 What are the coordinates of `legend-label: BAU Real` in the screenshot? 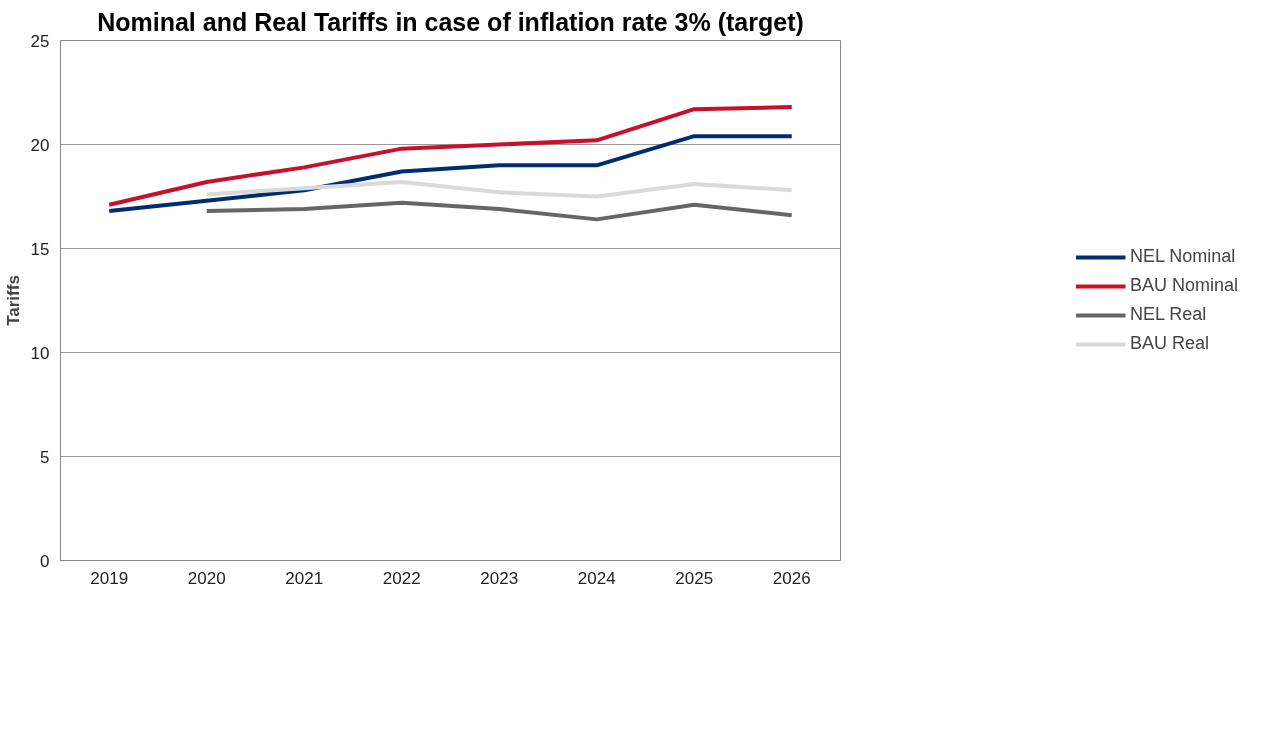 It's located at (1169, 343).